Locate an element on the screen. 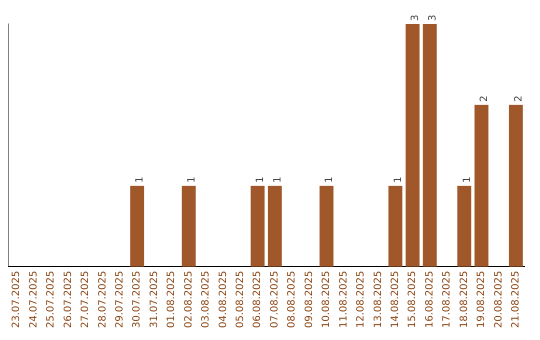  x-tick-label: 16.08.2025 is located at coordinates (430, 299).